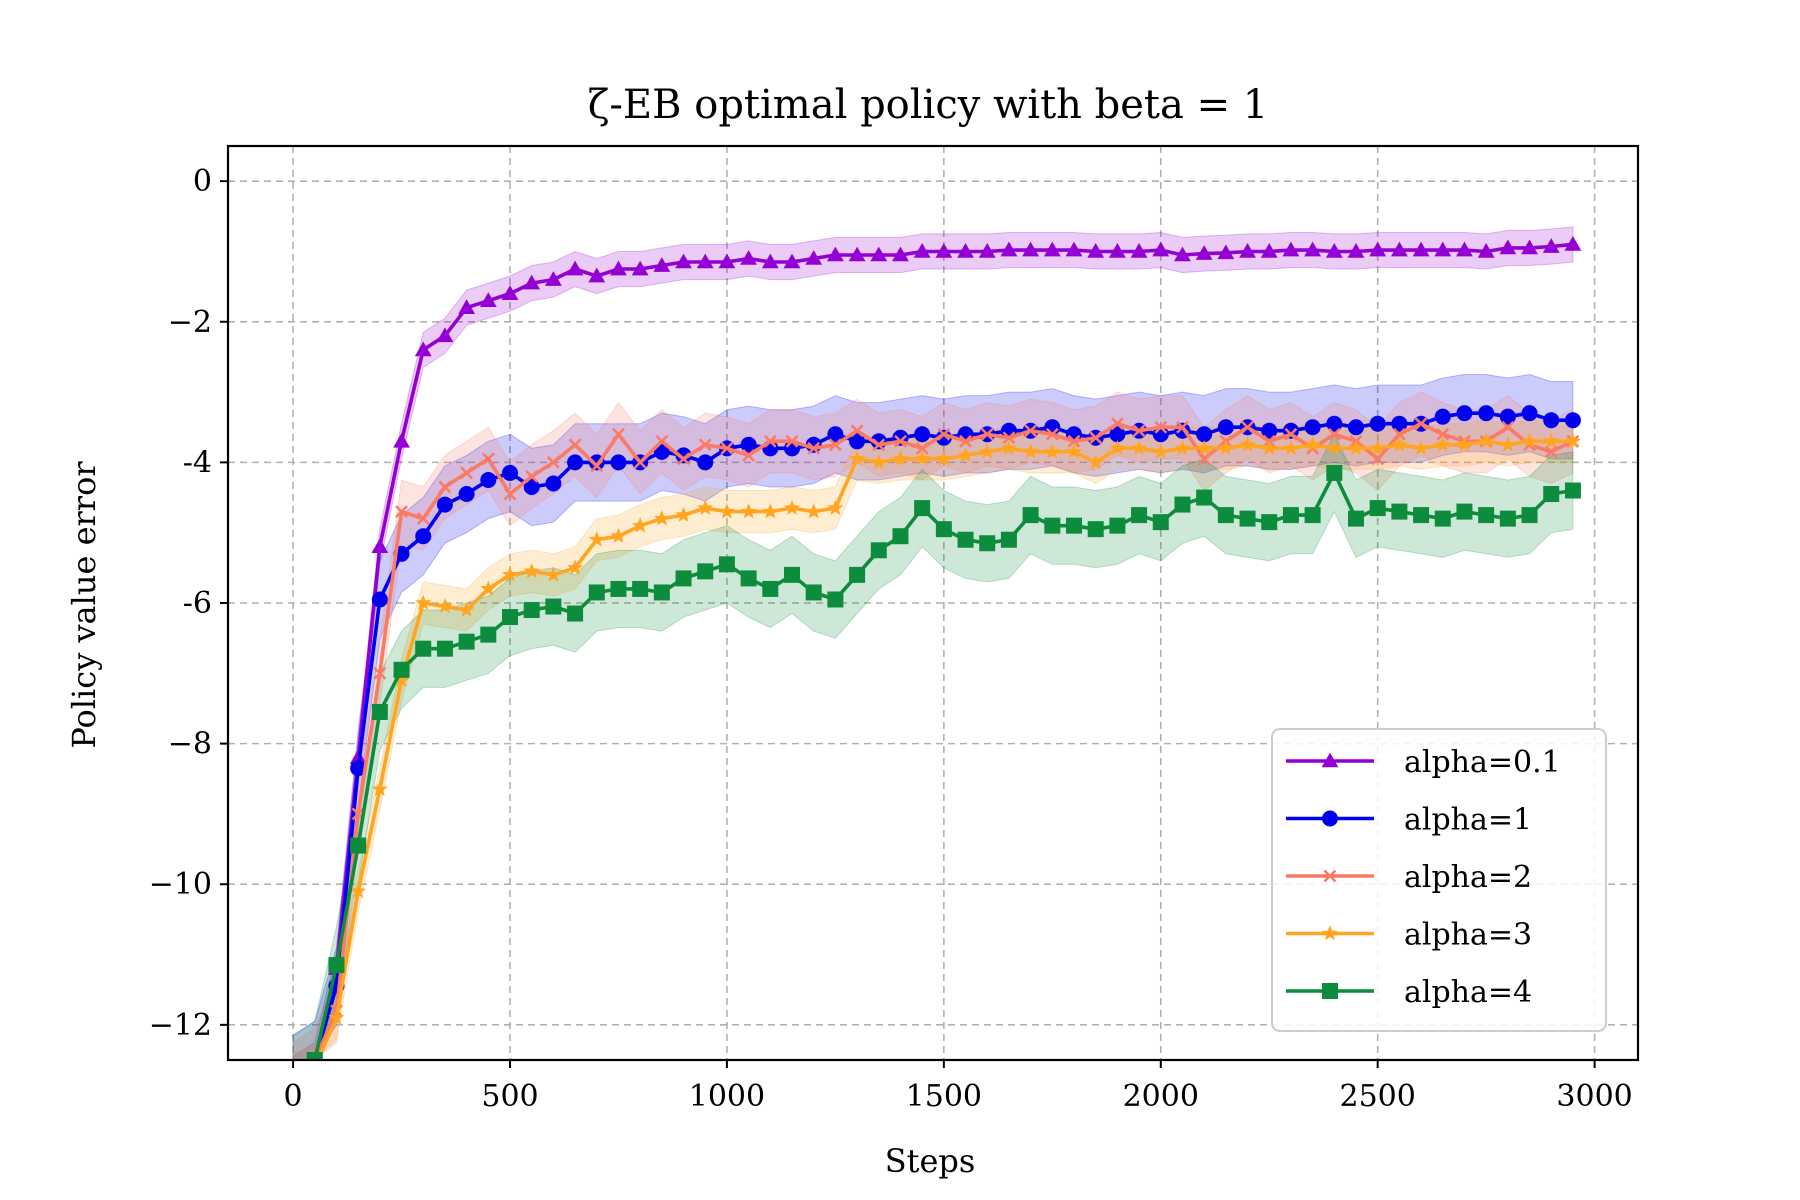 This screenshot has width=1800, height=1200. What do you see at coordinates (84, 605) in the screenshot?
I see `y-axis-label: Policy value error` at bounding box center [84, 605].